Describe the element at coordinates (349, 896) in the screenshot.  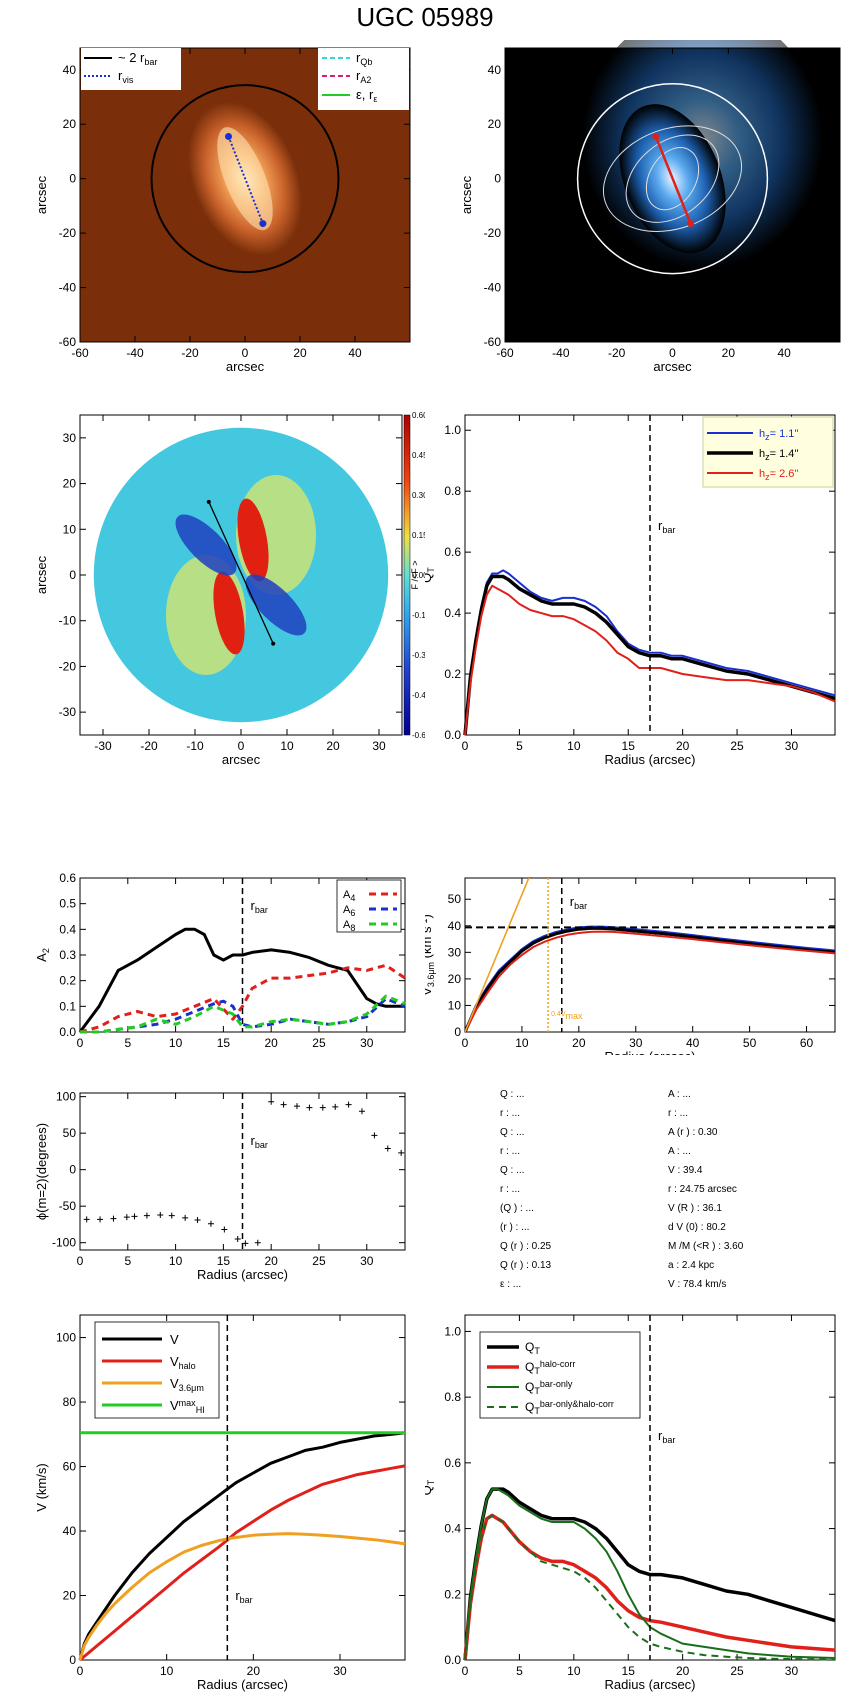
I see `legend-label: A4` at that location.